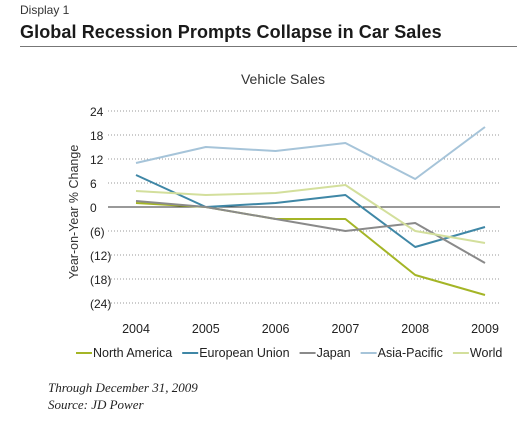 The width and height of the screenshot is (526, 434). What do you see at coordinates (100, 280) in the screenshot?
I see `y-tick-label: (18)` at bounding box center [100, 280].